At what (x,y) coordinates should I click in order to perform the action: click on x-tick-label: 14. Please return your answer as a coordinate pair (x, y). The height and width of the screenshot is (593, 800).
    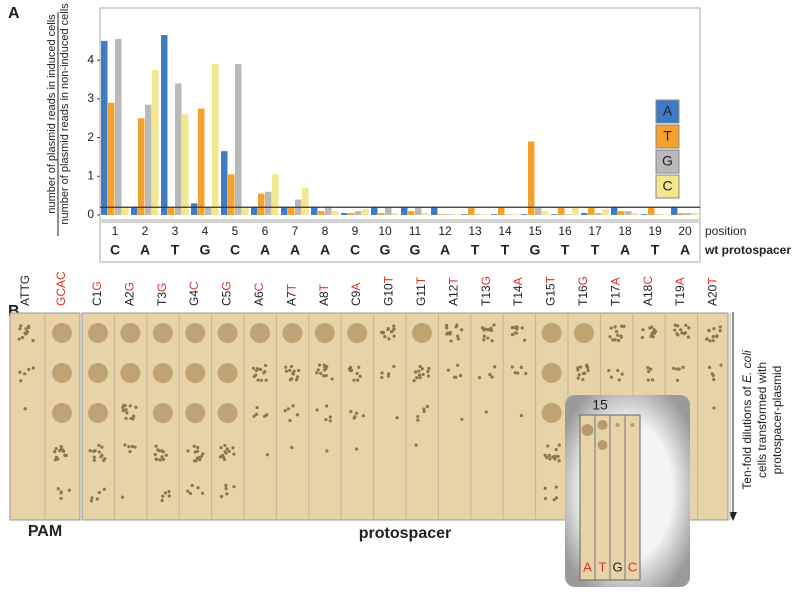
    Looking at the image, I should click on (505, 231).